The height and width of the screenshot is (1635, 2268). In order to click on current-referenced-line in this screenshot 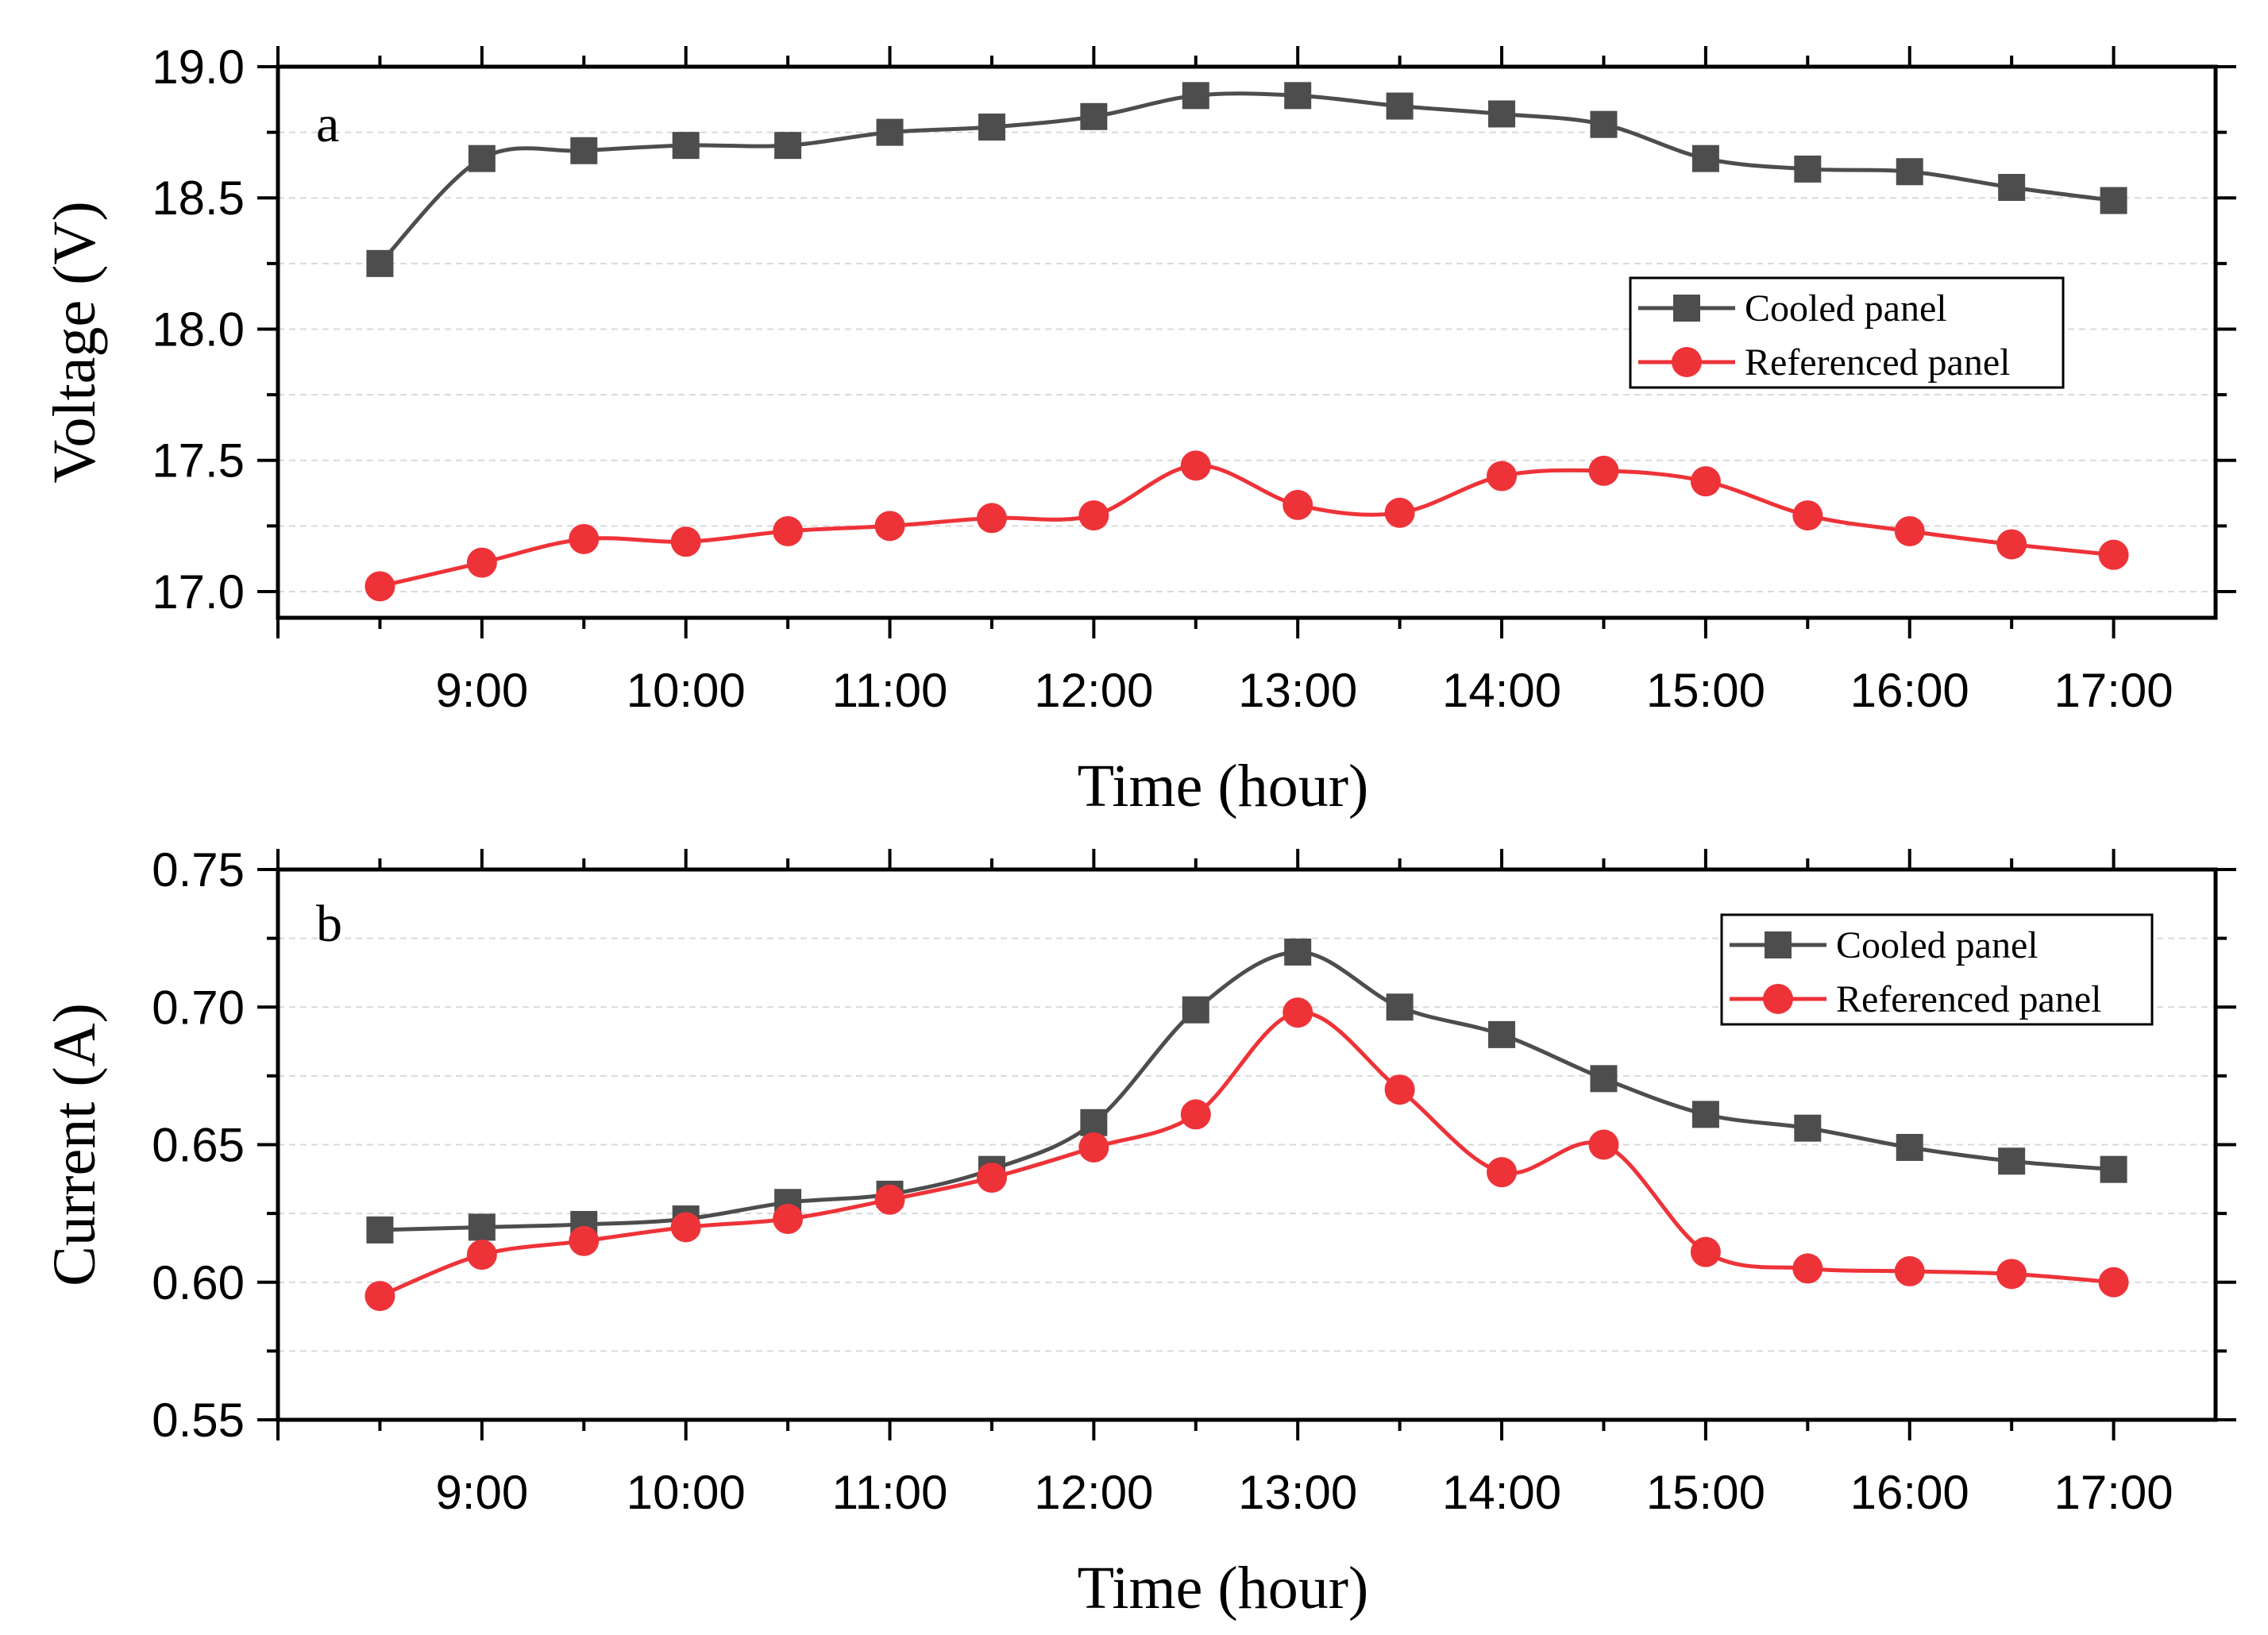, I will do `click(1246, 1154)`.